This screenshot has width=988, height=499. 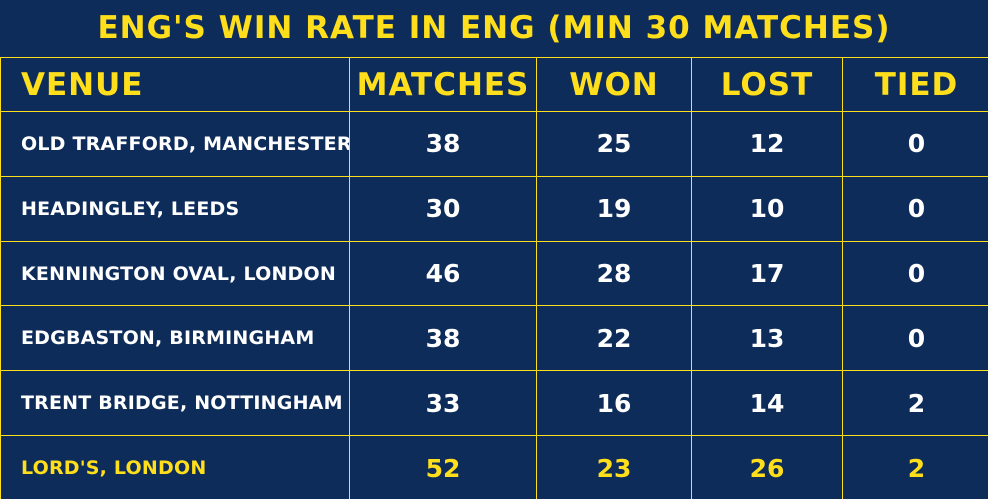 What do you see at coordinates (614, 84) in the screenshot?
I see `column-header-won: WON` at bounding box center [614, 84].